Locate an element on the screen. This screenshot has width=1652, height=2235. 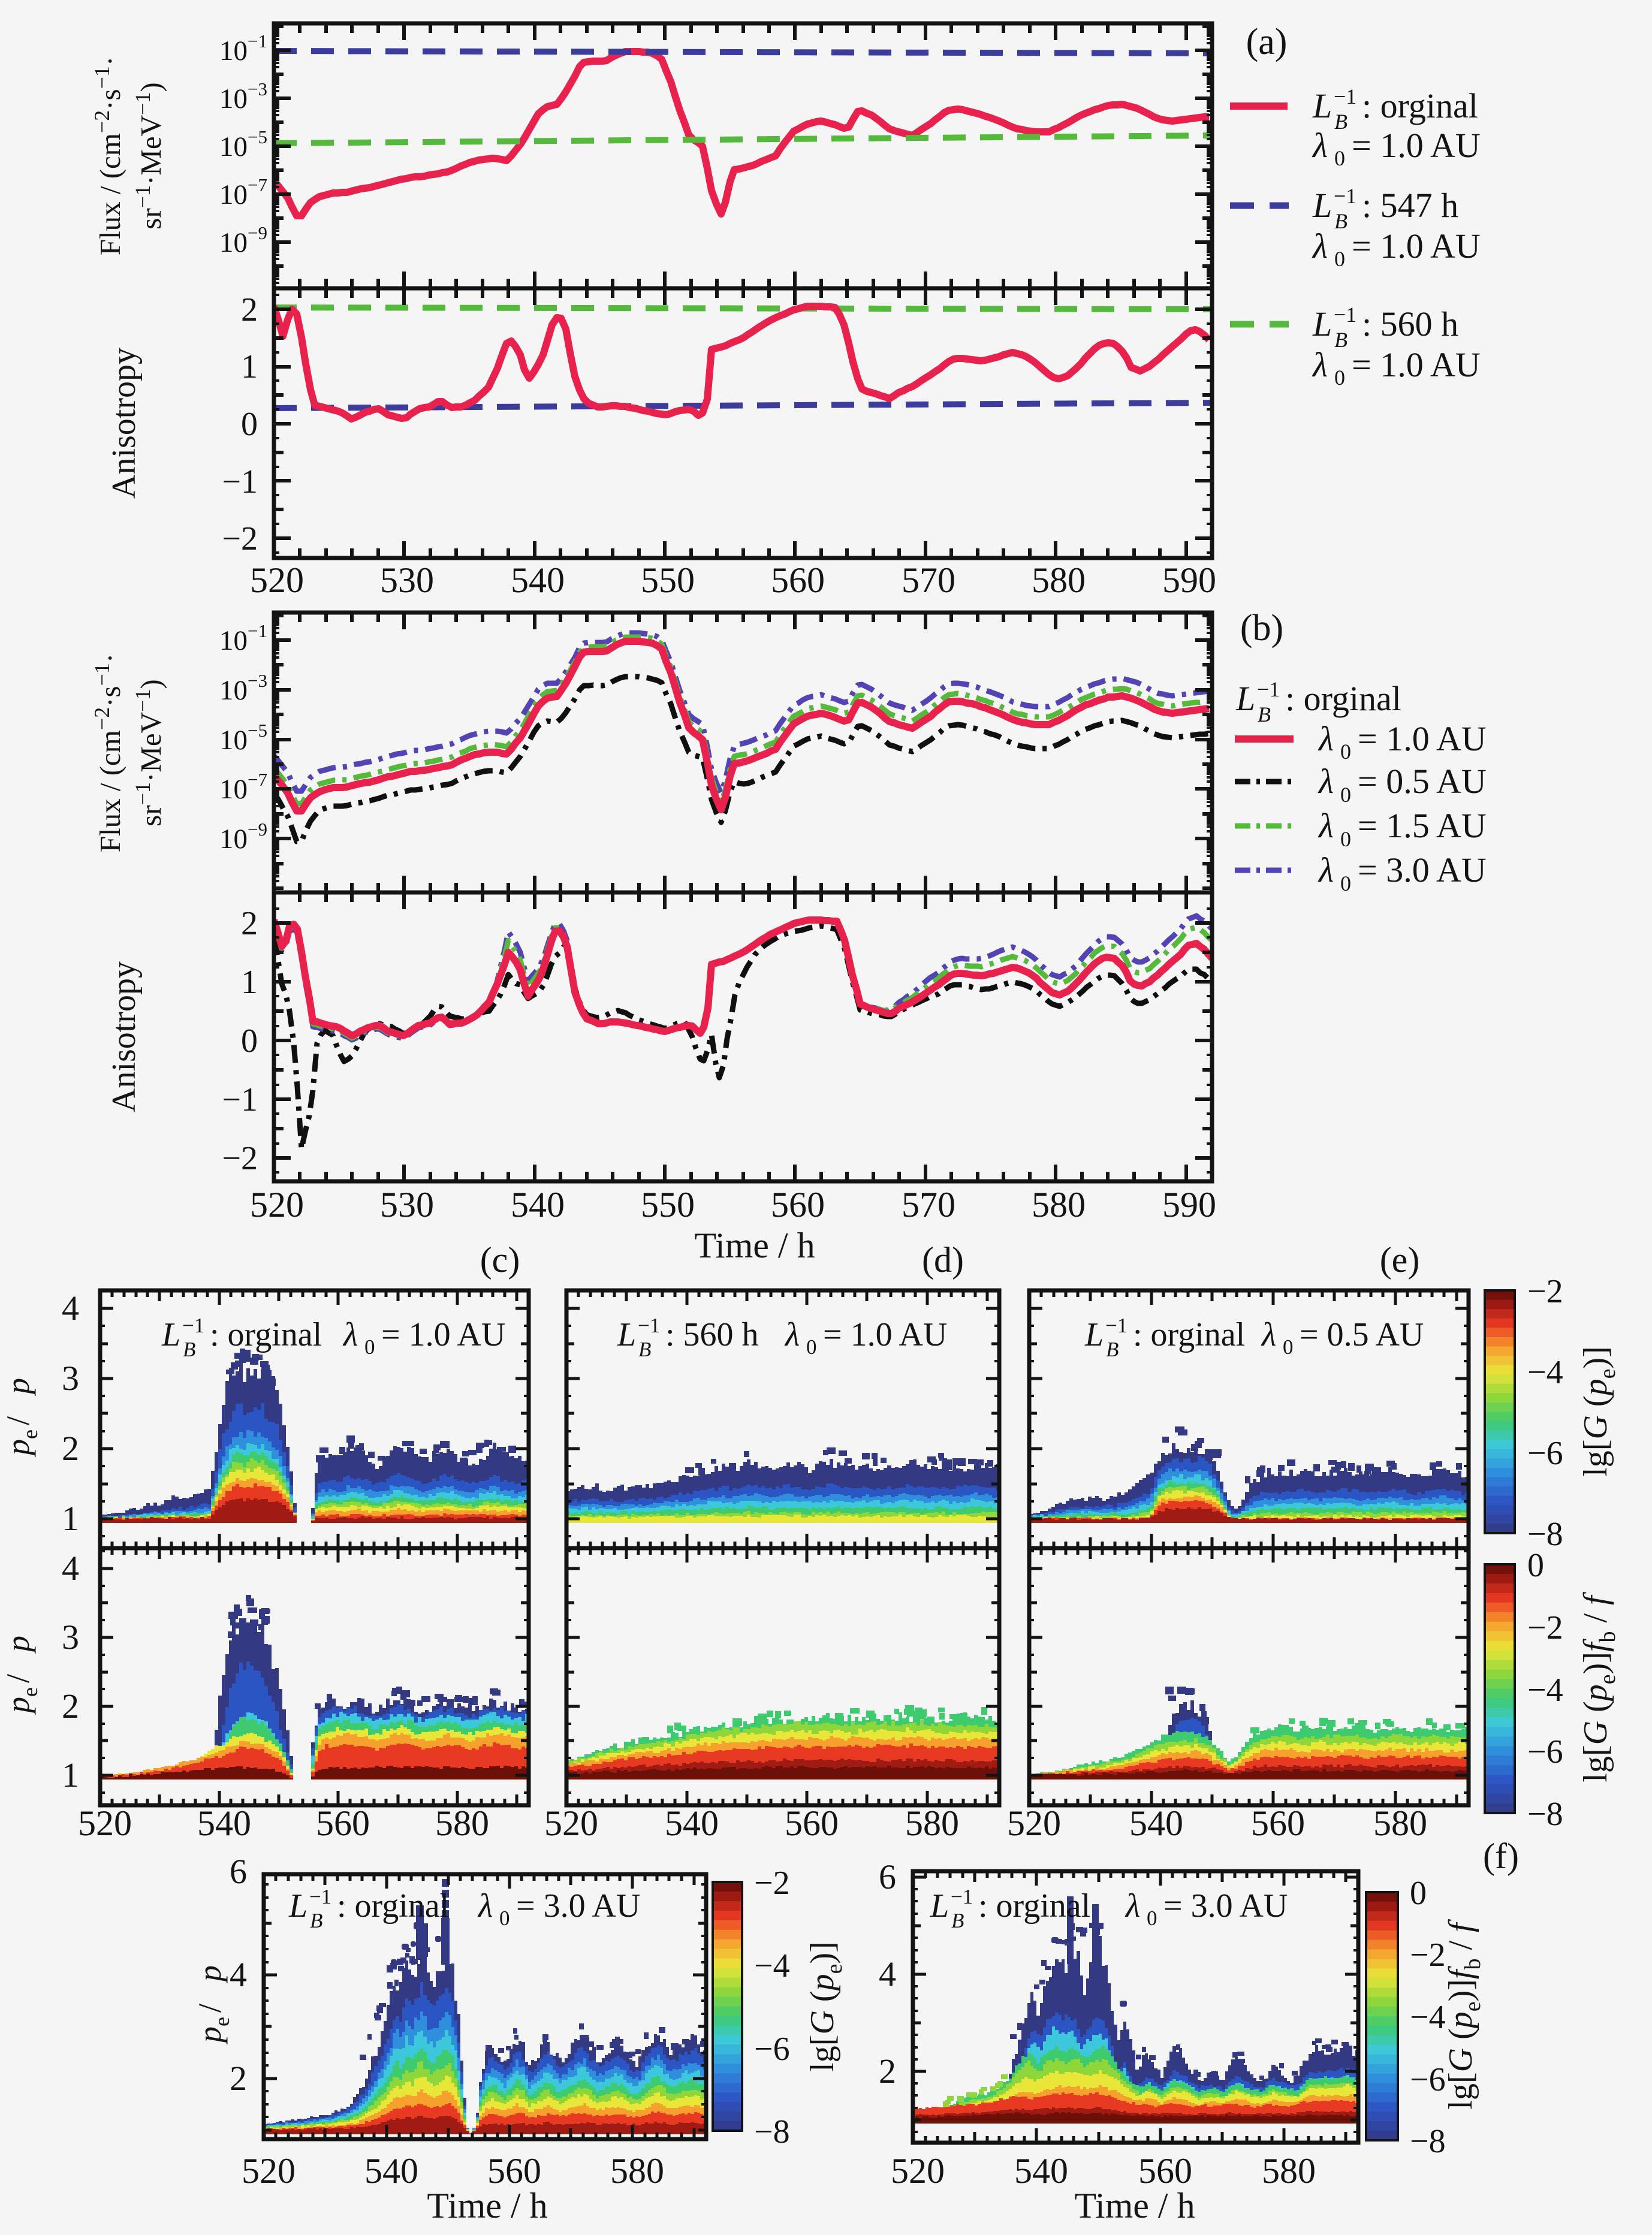
svg-text: 530 is located at coordinates (407, 1204).